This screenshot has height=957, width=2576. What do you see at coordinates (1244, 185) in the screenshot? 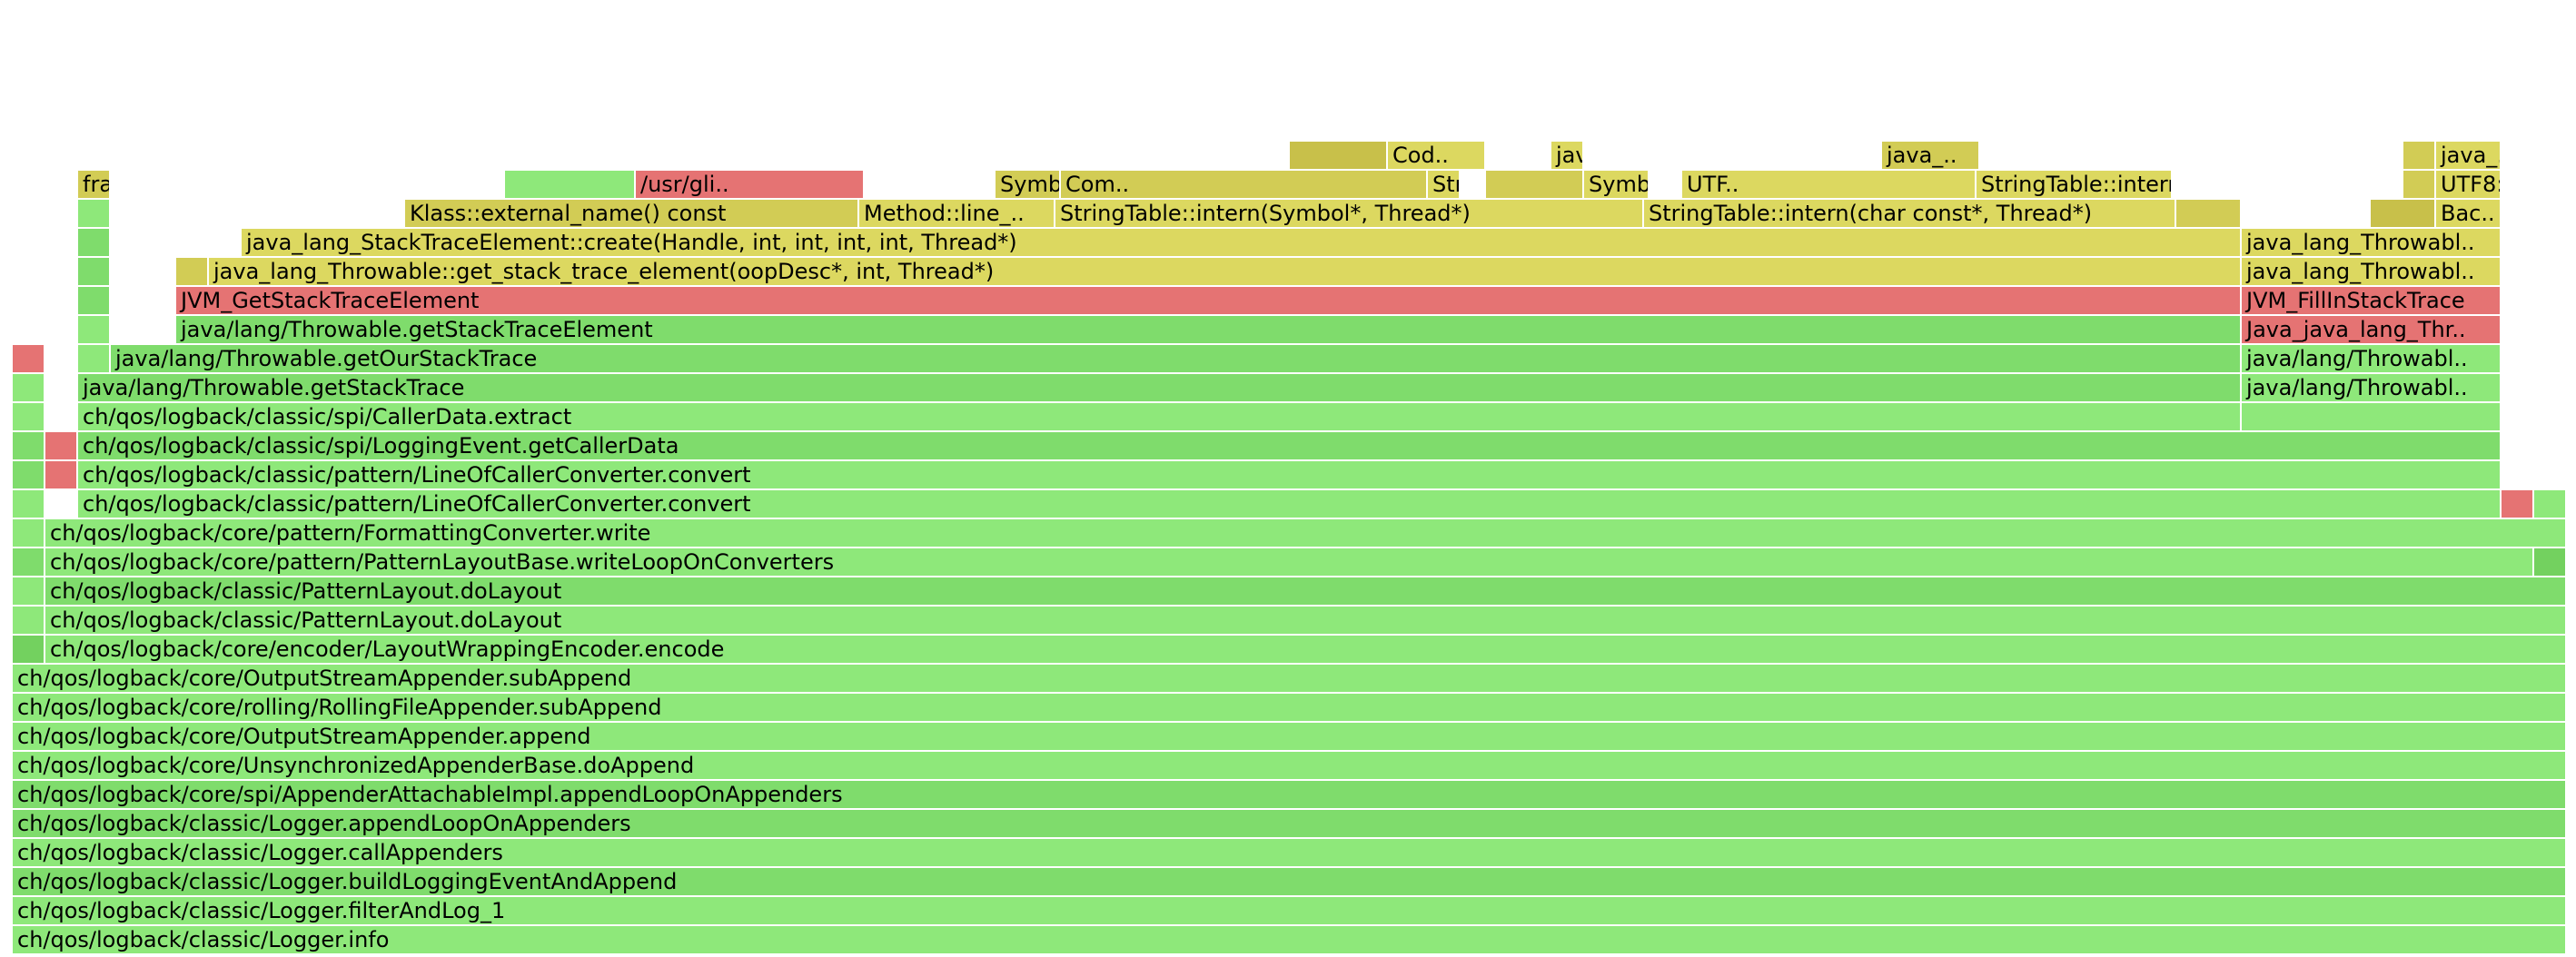
I see `stack-frame: Com..` at bounding box center [1244, 185].